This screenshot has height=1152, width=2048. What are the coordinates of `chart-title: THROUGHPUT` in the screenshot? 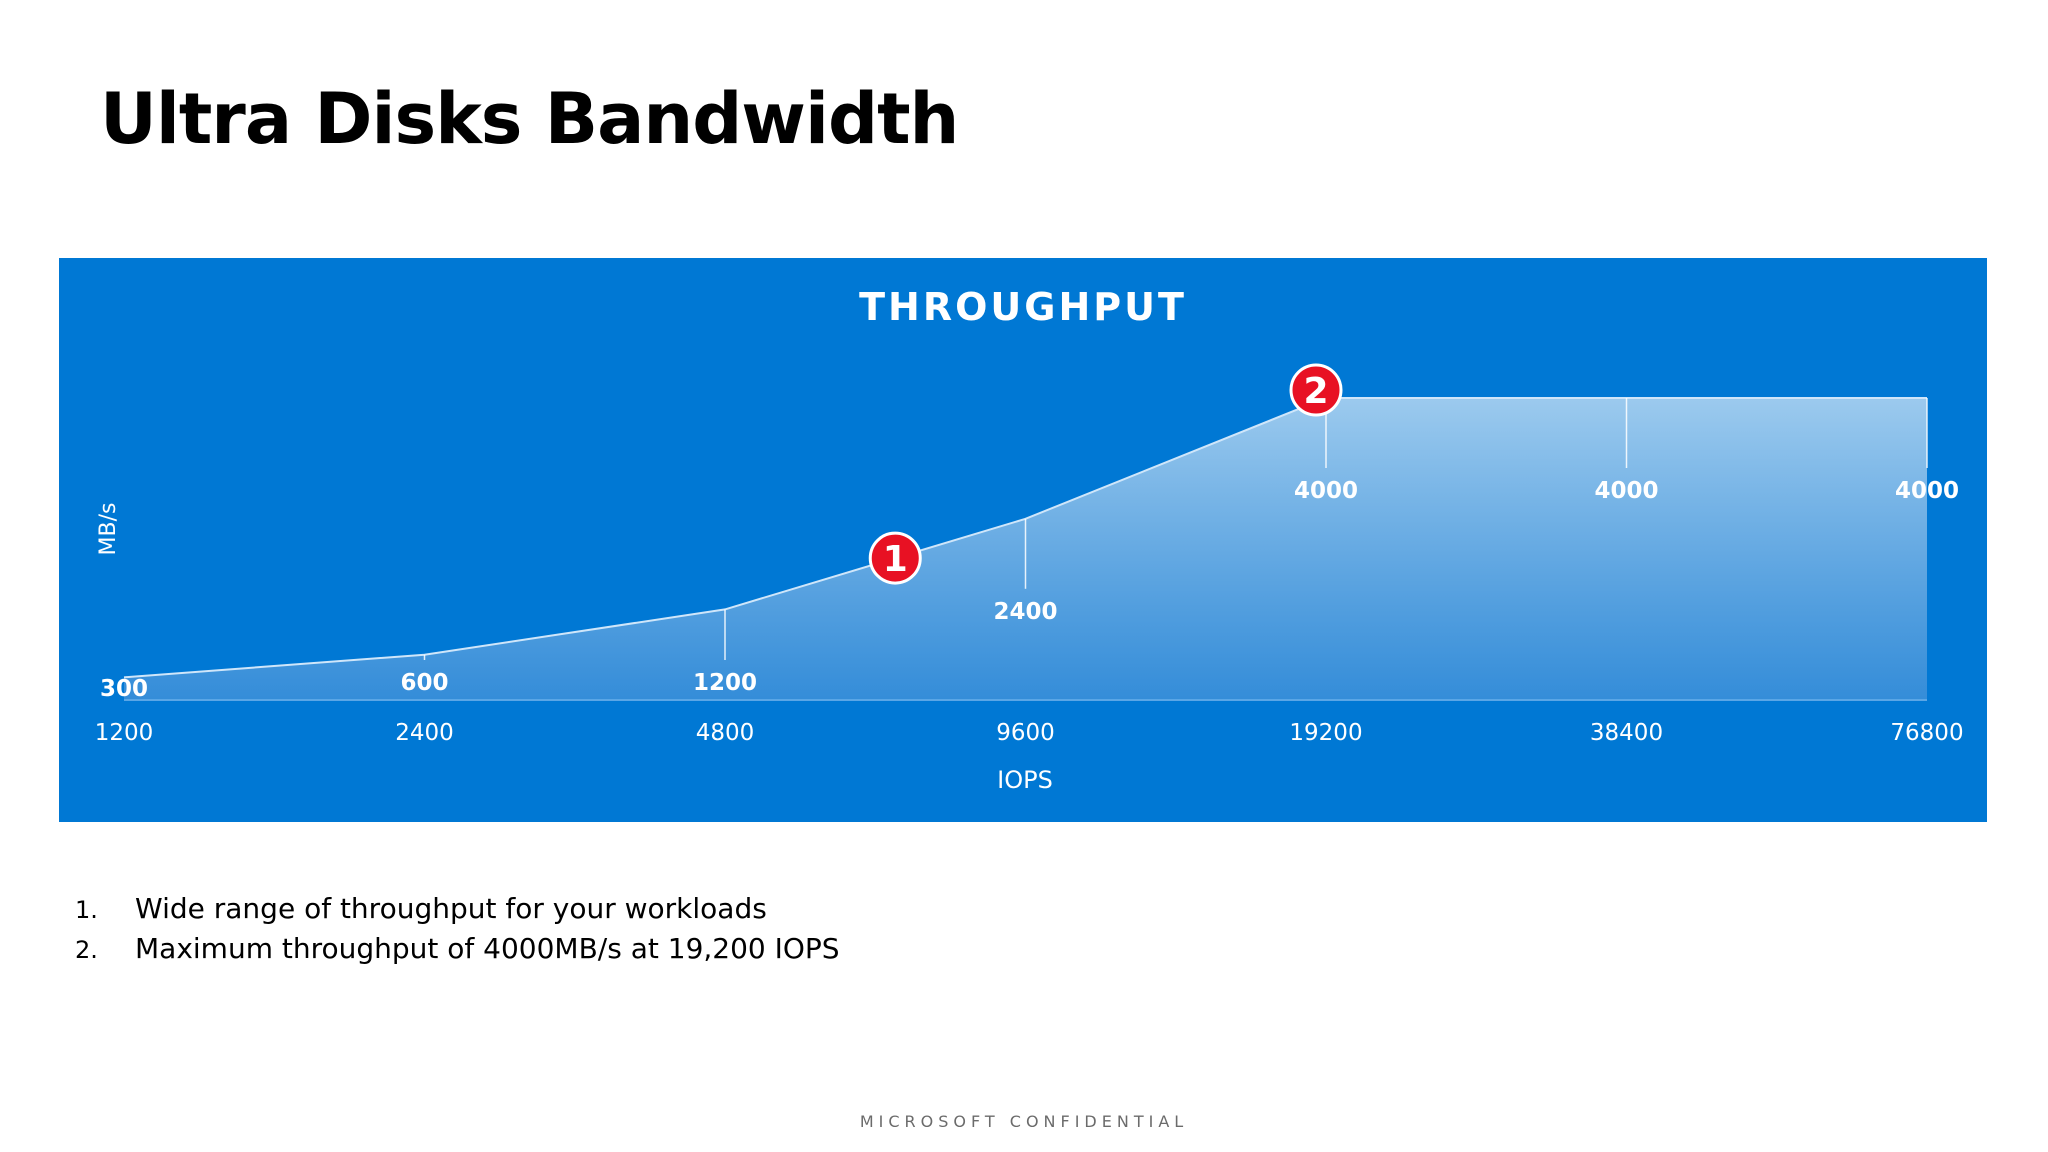 It's located at (1023, 307).